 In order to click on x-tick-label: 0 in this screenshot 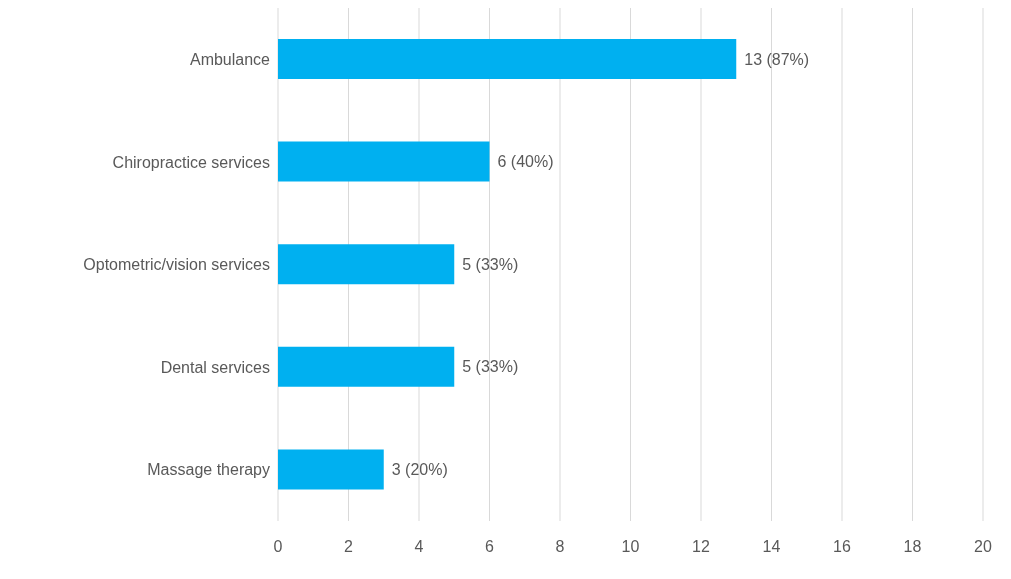, I will do `click(278, 547)`.